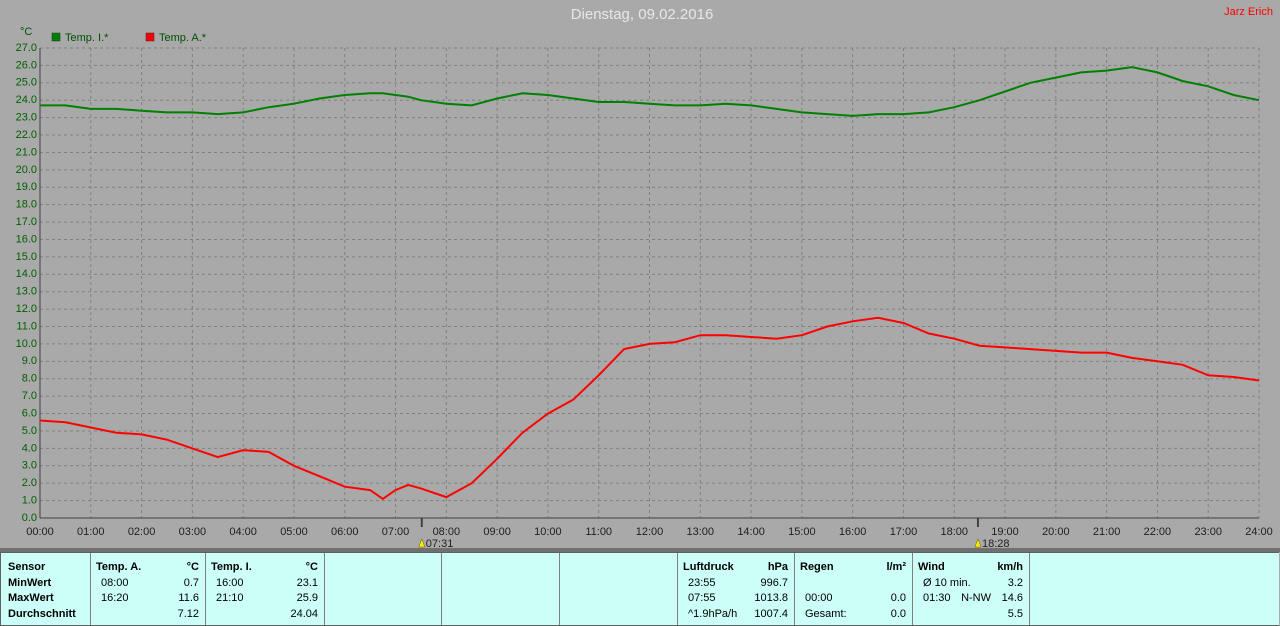  I want to click on y-tick-label: 13.0, so click(26, 292).